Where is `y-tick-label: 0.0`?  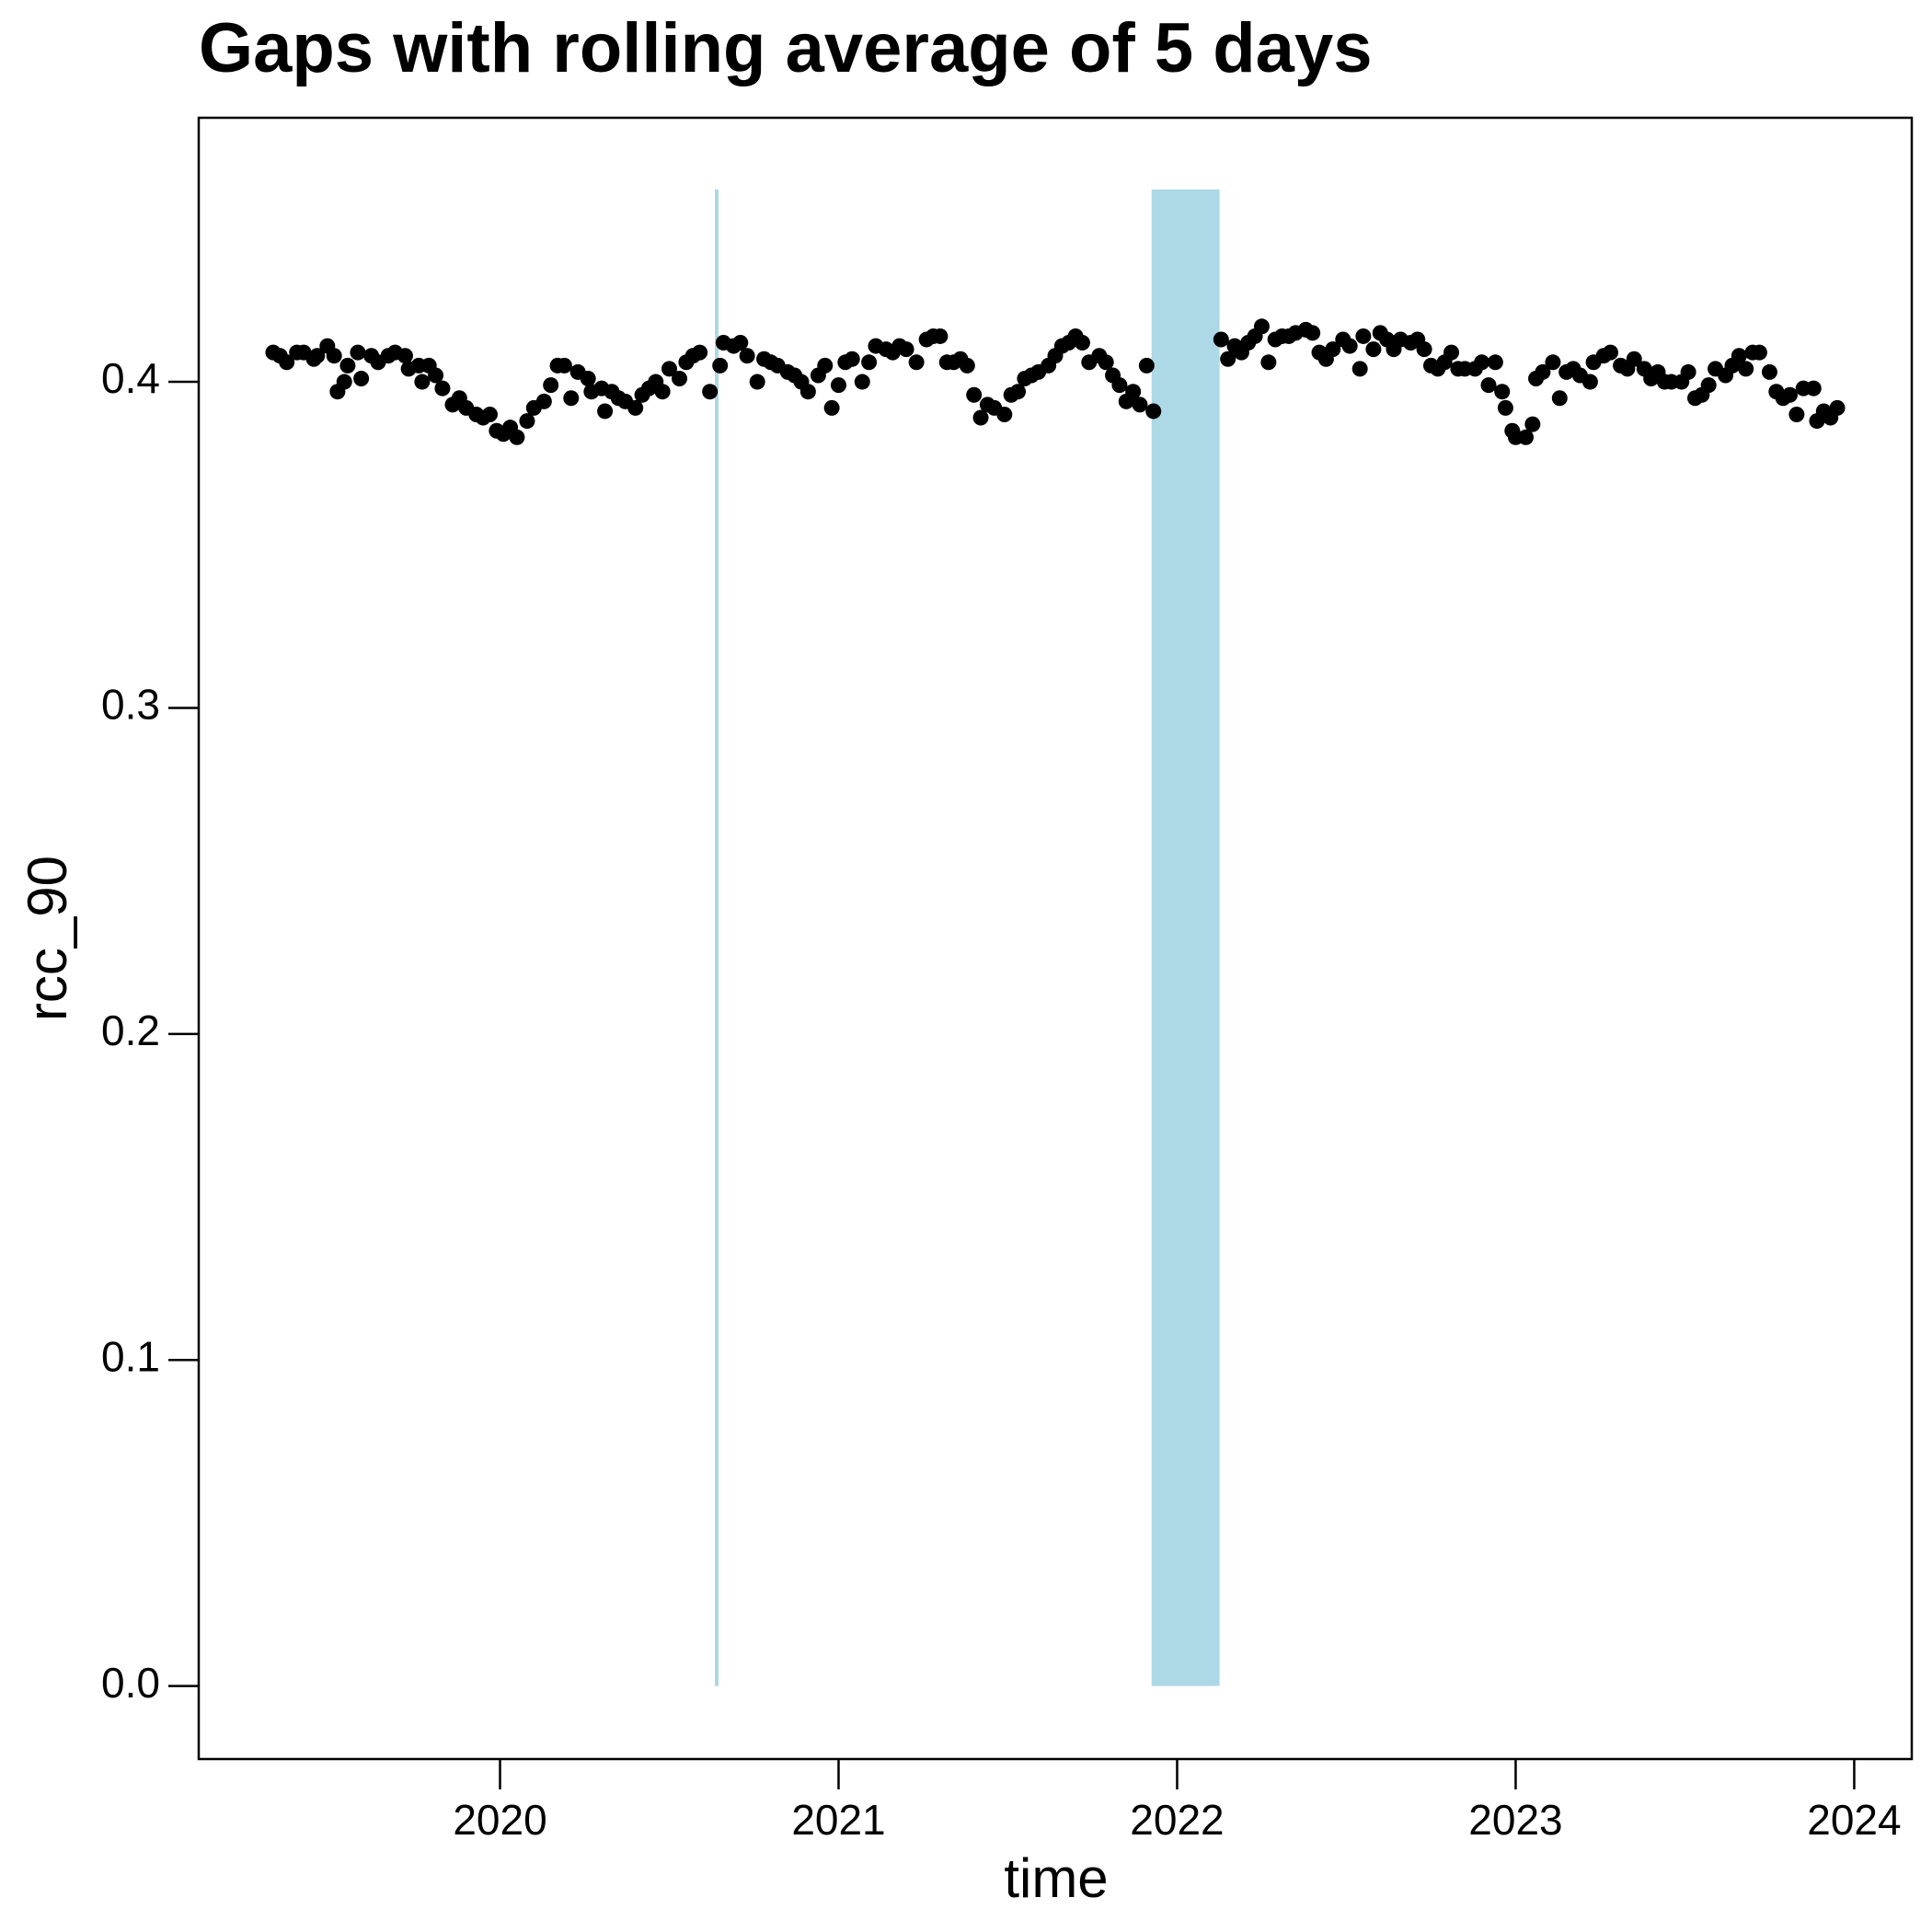
y-tick-label: 0.0 is located at coordinates (130, 1683).